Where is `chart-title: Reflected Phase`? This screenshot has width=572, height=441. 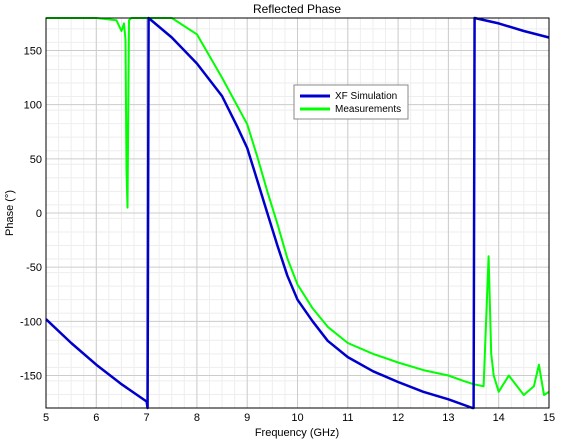
chart-title: Reflected Phase is located at coordinates (297, 9).